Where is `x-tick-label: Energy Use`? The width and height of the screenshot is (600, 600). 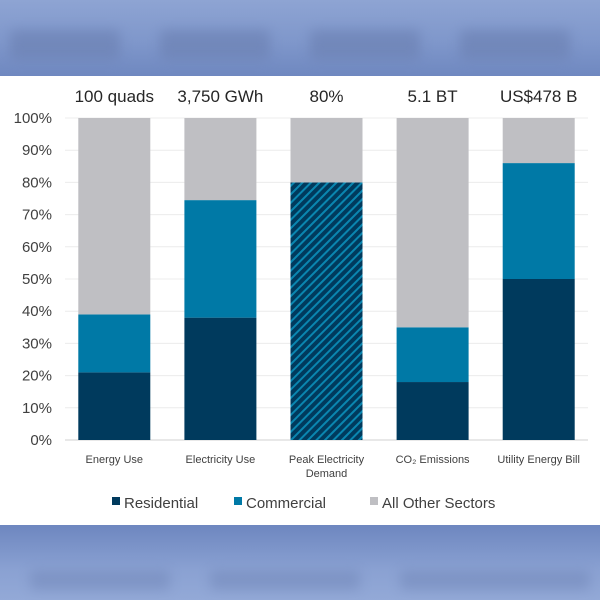 x-tick-label: Energy Use is located at coordinates (114, 460).